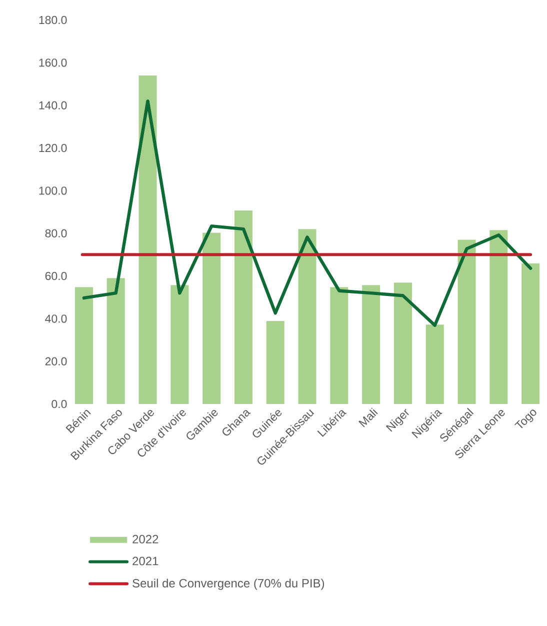  Describe the element at coordinates (53, 105) in the screenshot. I see `y-tick-label: 140.0` at that location.